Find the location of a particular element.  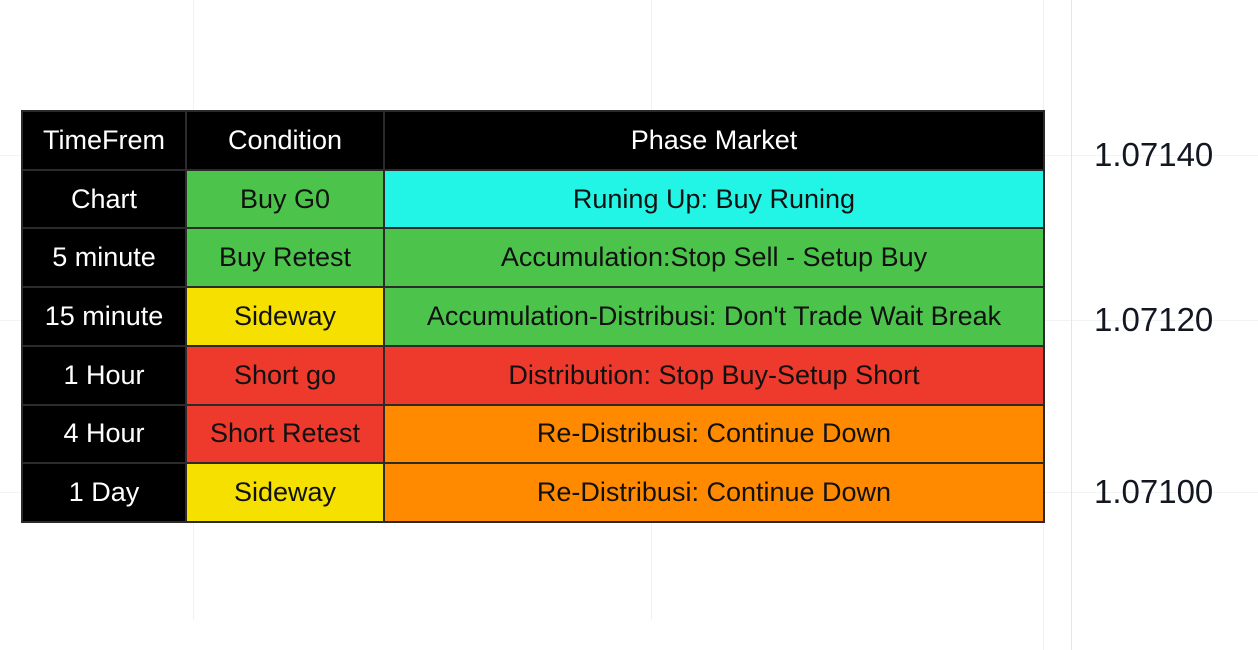

column-header-condition: Condition is located at coordinates (286, 140).